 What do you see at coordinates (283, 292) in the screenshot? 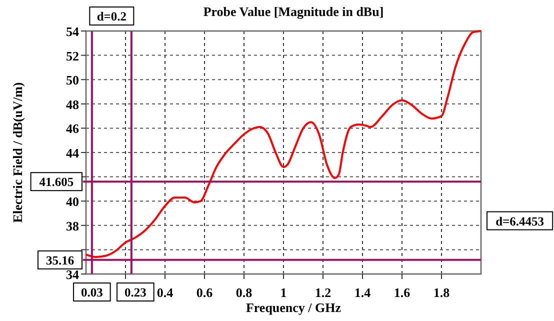
I see `x-tick-label: 1` at bounding box center [283, 292].